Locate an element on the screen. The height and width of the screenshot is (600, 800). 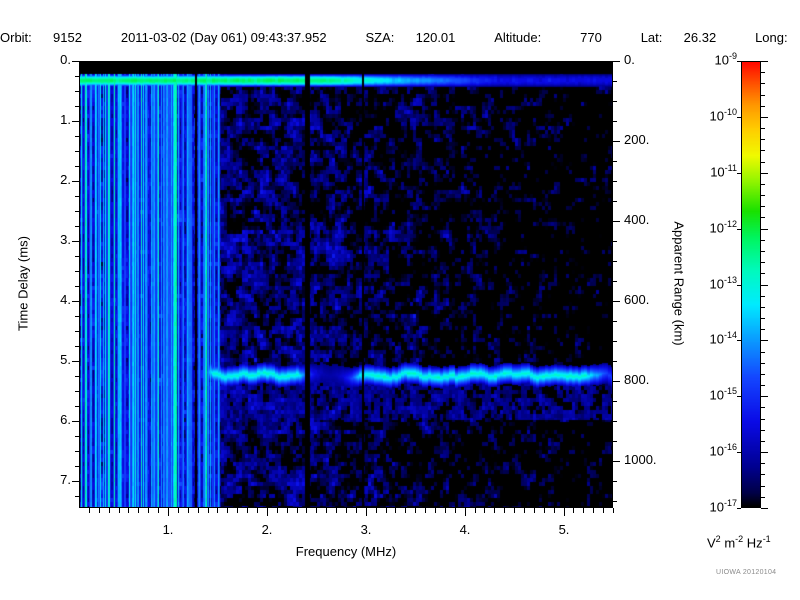
altitude-label: Altitude: is located at coordinates (518, 37).